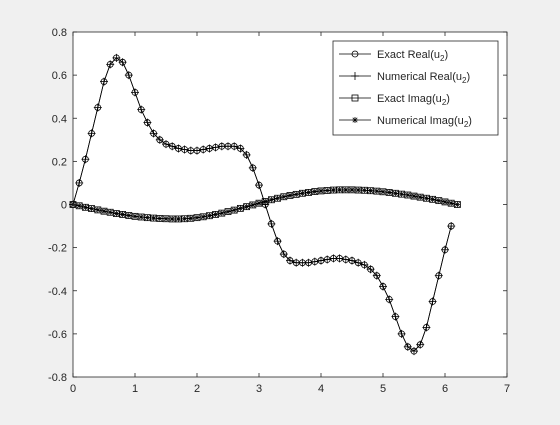 The height and width of the screenshot is (425, 560). I want to click on x-tick-label: 0, so click(73, 389).